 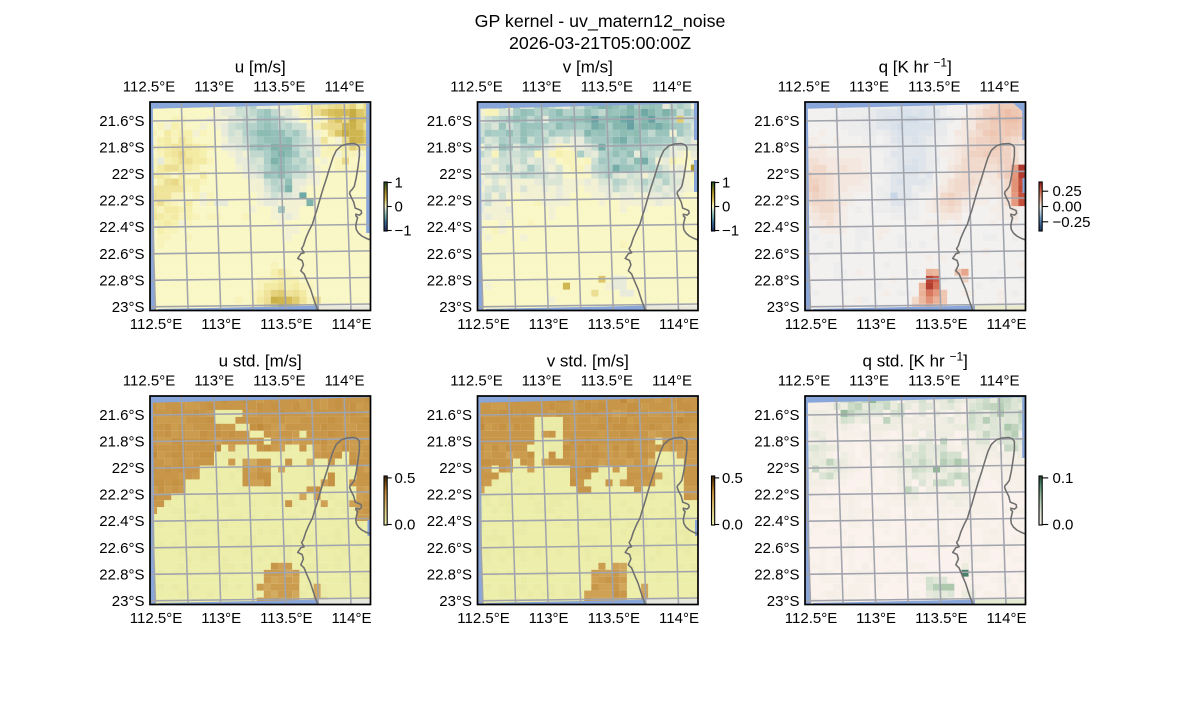 What do you see at coordinates (600, 43) in the screenshot?
I see `svg-text: 2026-03-21T05:00:00Z` at bounding box center [600, 43].